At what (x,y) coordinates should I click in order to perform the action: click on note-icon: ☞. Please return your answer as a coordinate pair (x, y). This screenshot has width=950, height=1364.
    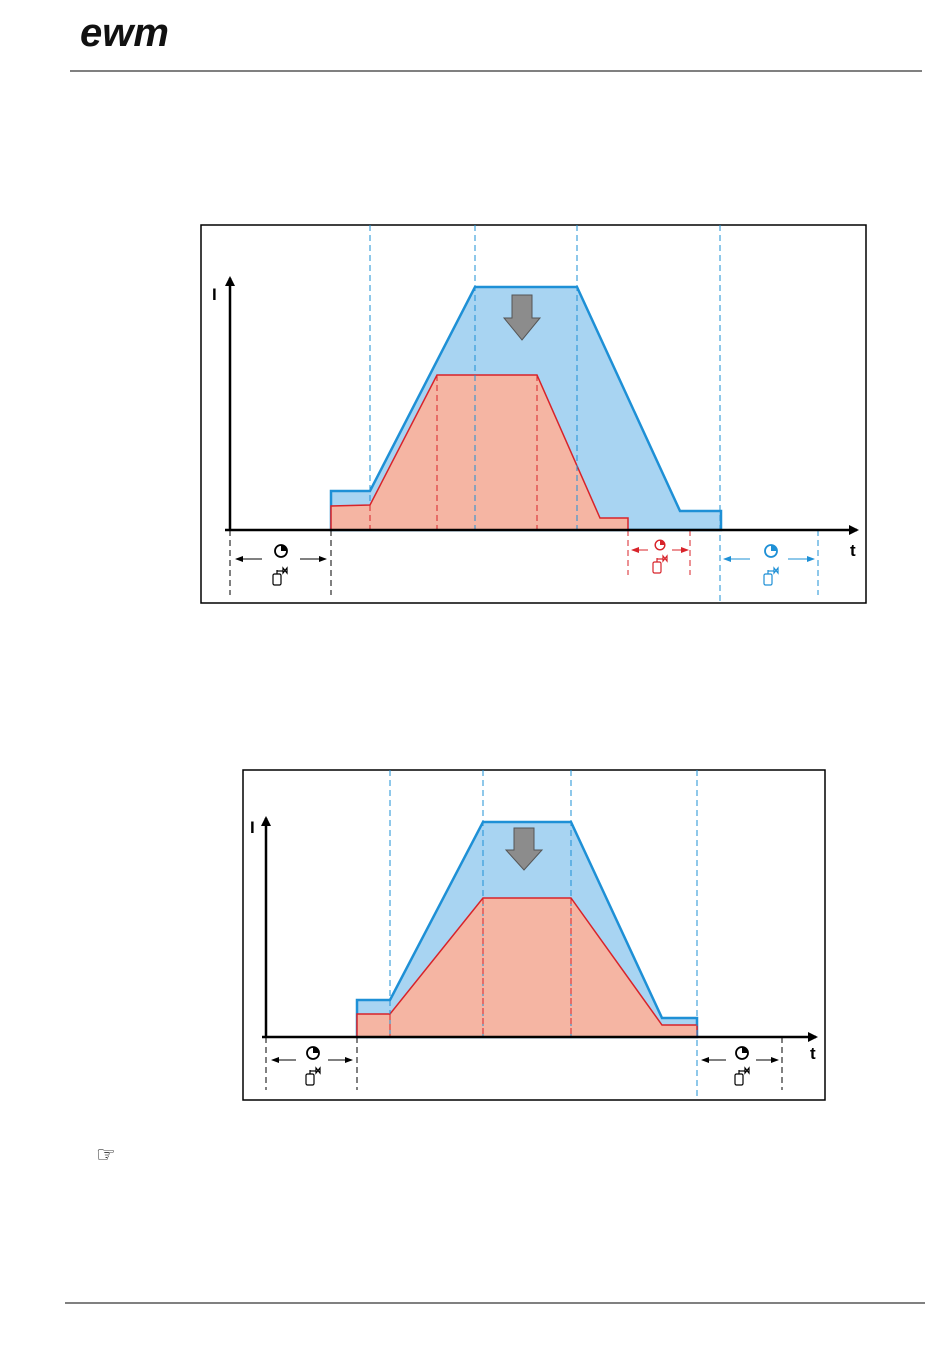
    Looking at the image, I should click on (106, 1154).